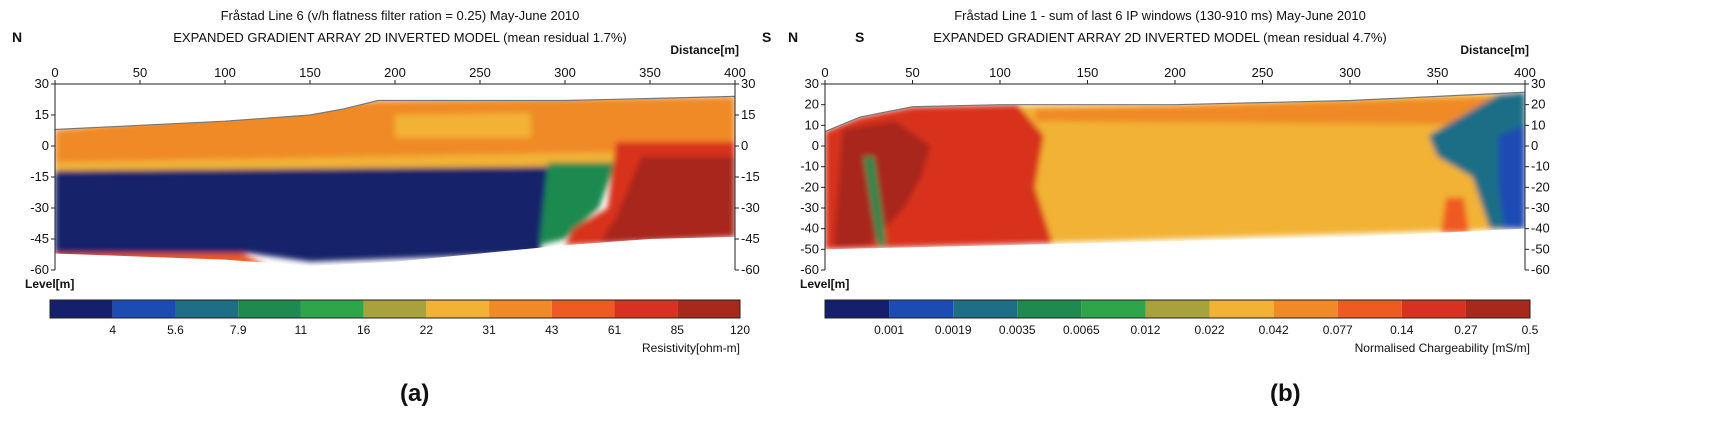 Image resolution: width=1715 pixels, height=423 pixels. Describe the element at coordinates (750, 207) in the screenshot. I see `y-tick-label-right: -30` at that location.